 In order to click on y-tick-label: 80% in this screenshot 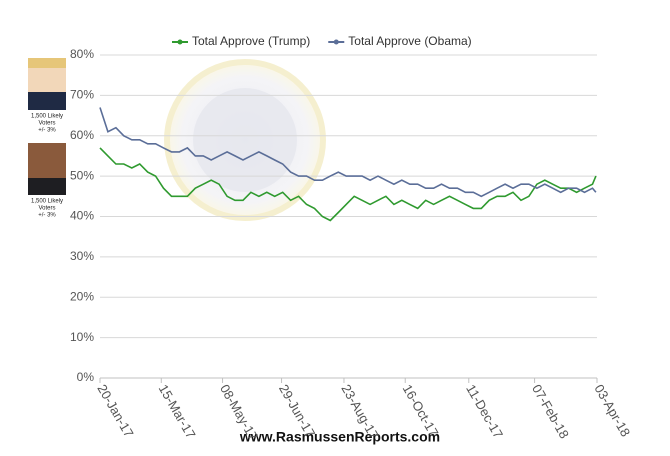, I will do `click(82, 54)`.